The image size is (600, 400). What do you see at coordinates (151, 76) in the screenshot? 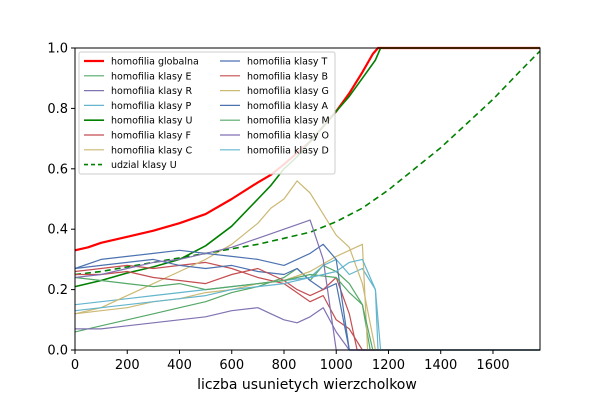
I see `legend-label: homofilia klasy E` at bounding box center [151, 76].